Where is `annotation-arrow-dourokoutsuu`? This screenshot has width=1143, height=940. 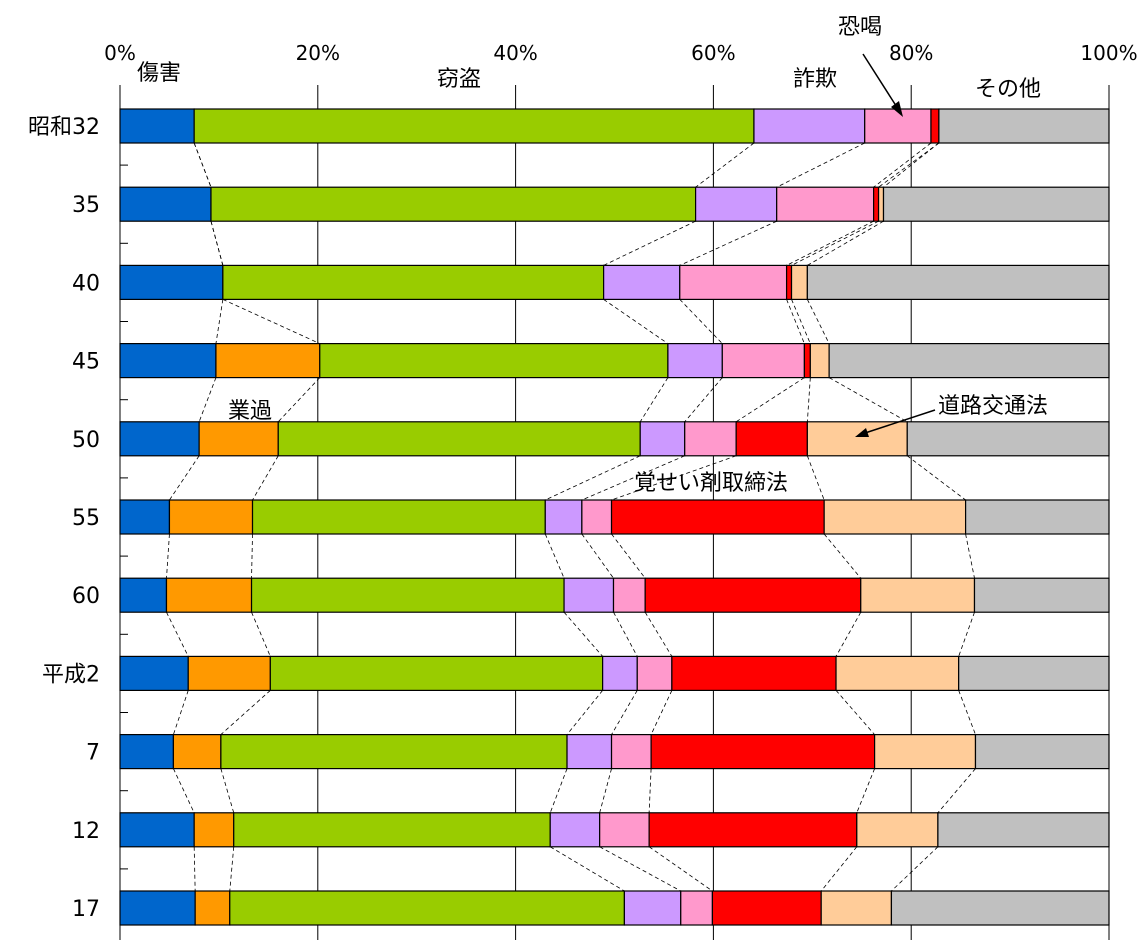 annotation-arrow-dourokoutsuu is located at coordinates (898, 422).